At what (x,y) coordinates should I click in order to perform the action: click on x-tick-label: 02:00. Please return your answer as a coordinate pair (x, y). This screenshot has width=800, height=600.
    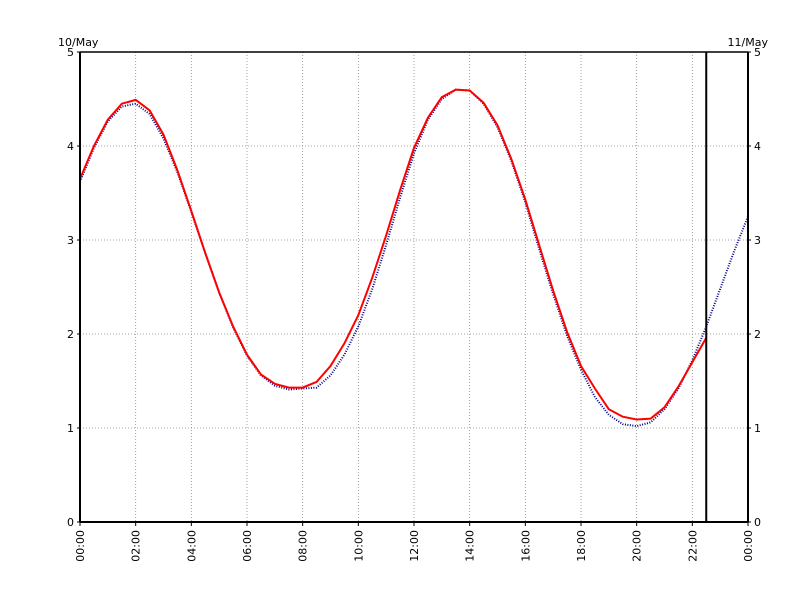
    Looking at the image, I should click on (136, 546).